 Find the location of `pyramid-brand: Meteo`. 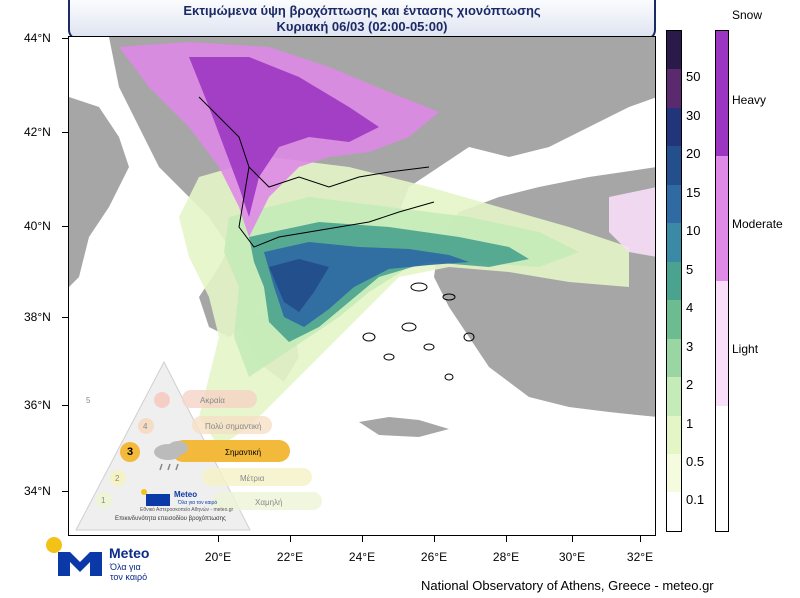

pyramid-brand: Meteo is located at coordinates (186, 494).